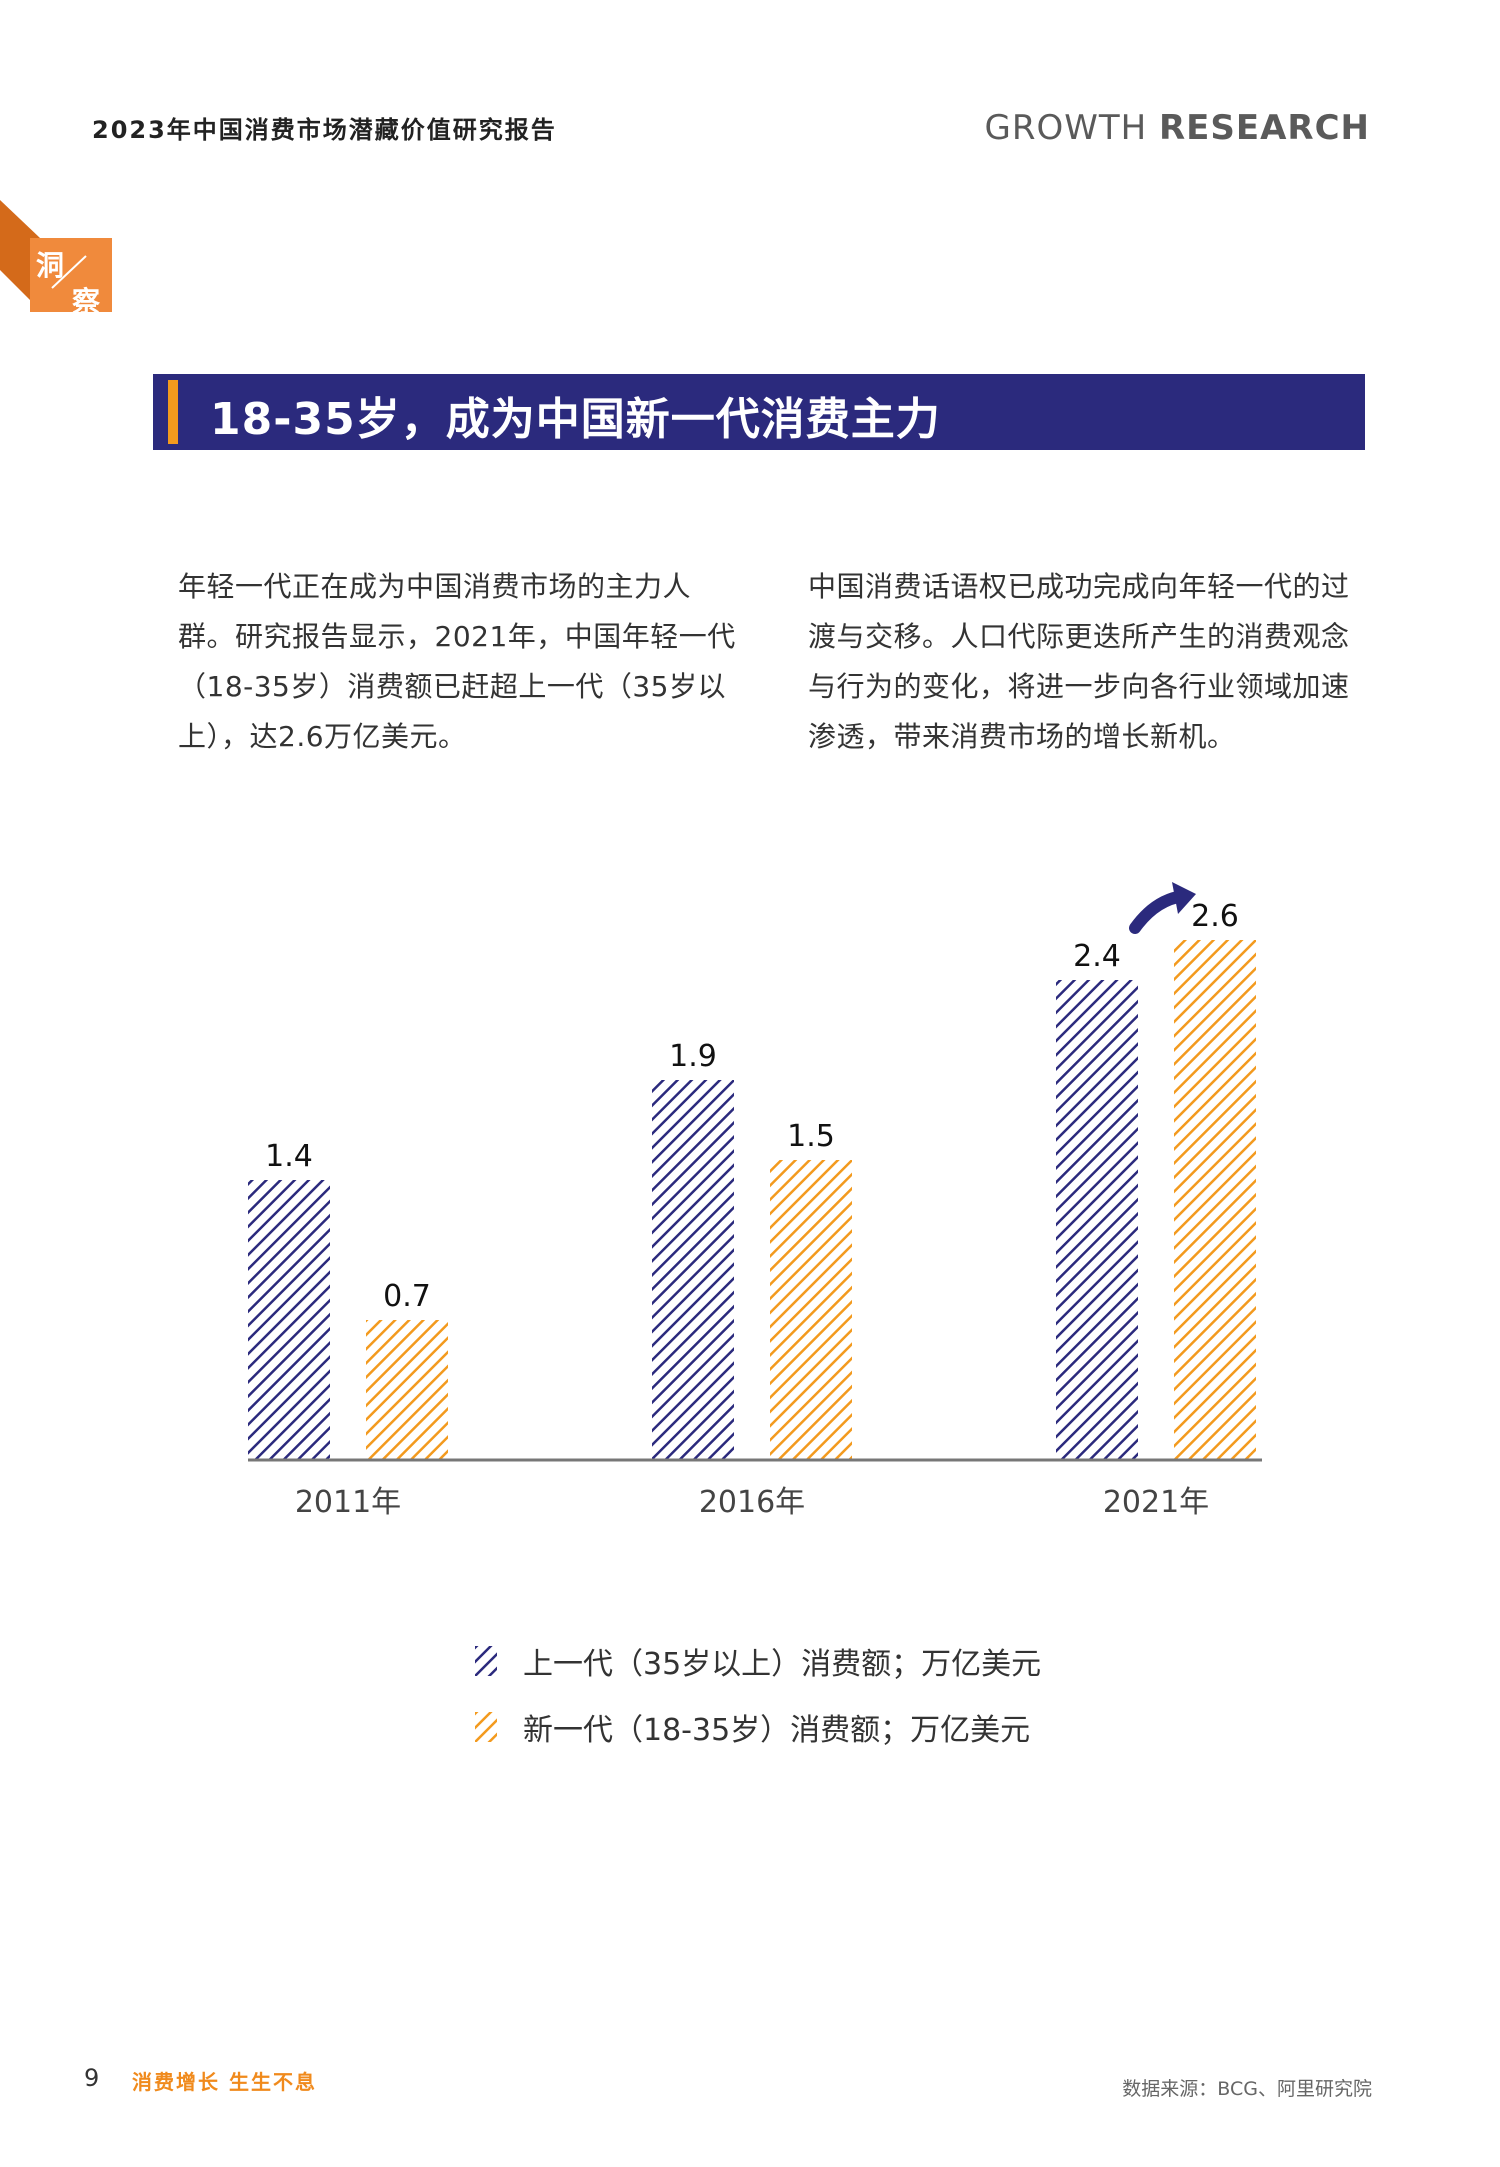  I want to click on brand-word-2: RESEARCH, so click(1264, 128).